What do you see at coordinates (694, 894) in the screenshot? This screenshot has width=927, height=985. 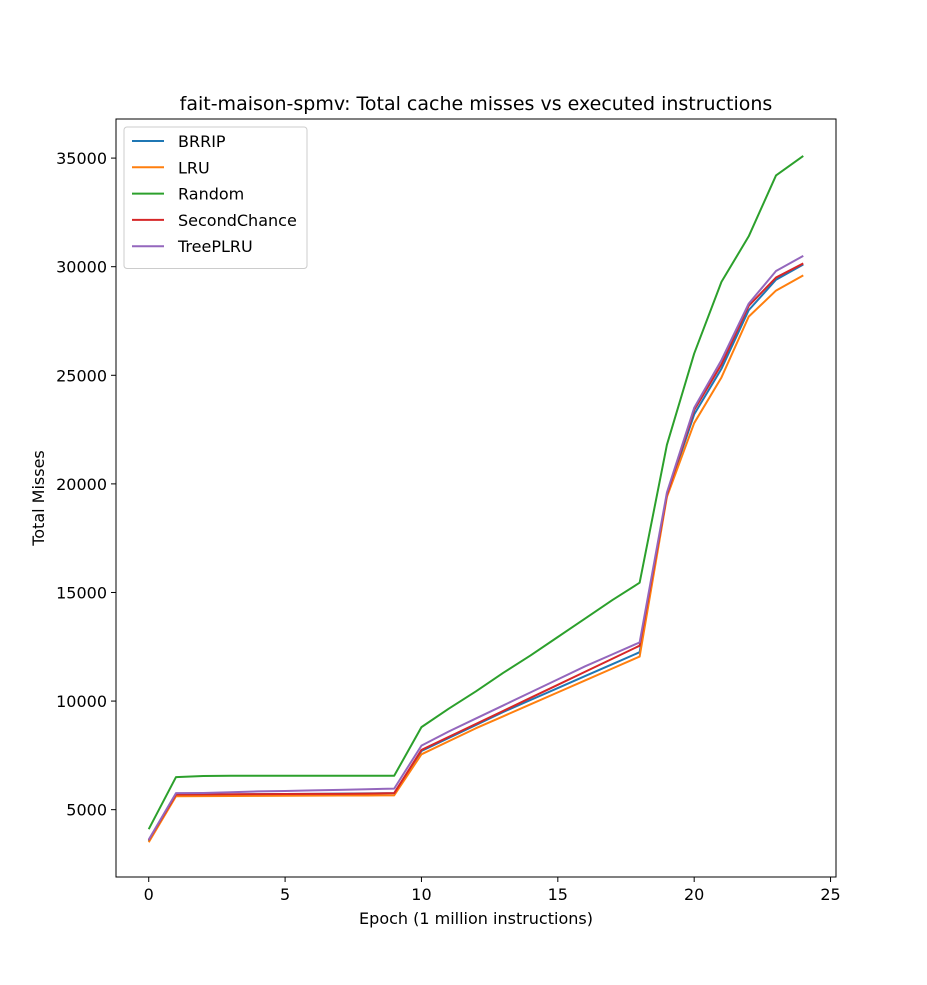 I see `x-tick-label: 20` at bounding box center [694, 894].